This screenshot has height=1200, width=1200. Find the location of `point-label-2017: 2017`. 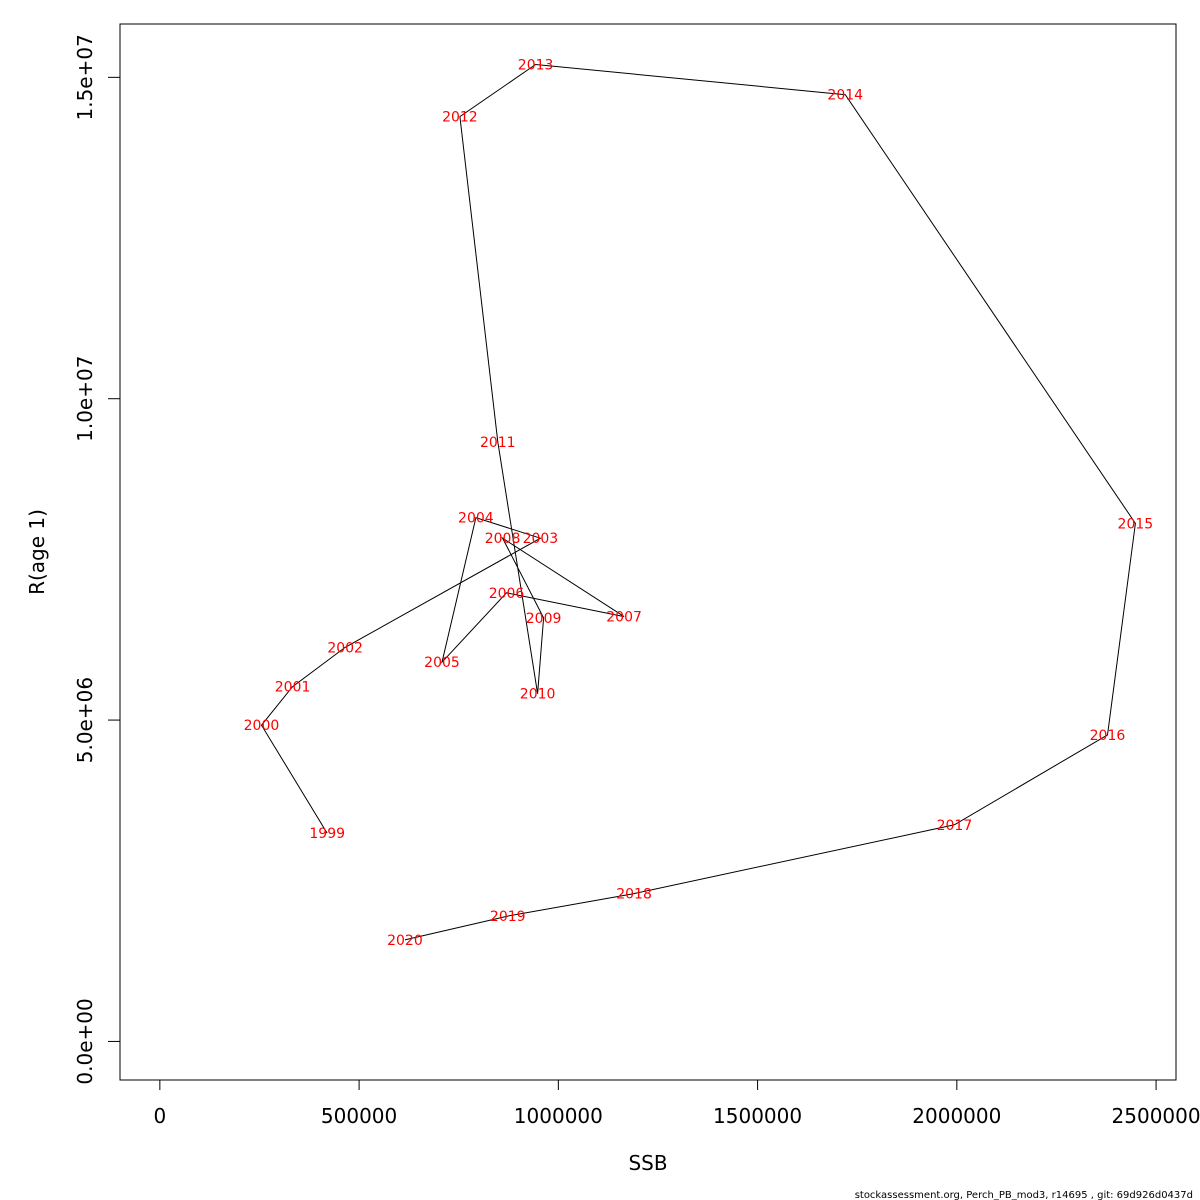

point-label-2017: 2017 is located at coordinates (955, 826).